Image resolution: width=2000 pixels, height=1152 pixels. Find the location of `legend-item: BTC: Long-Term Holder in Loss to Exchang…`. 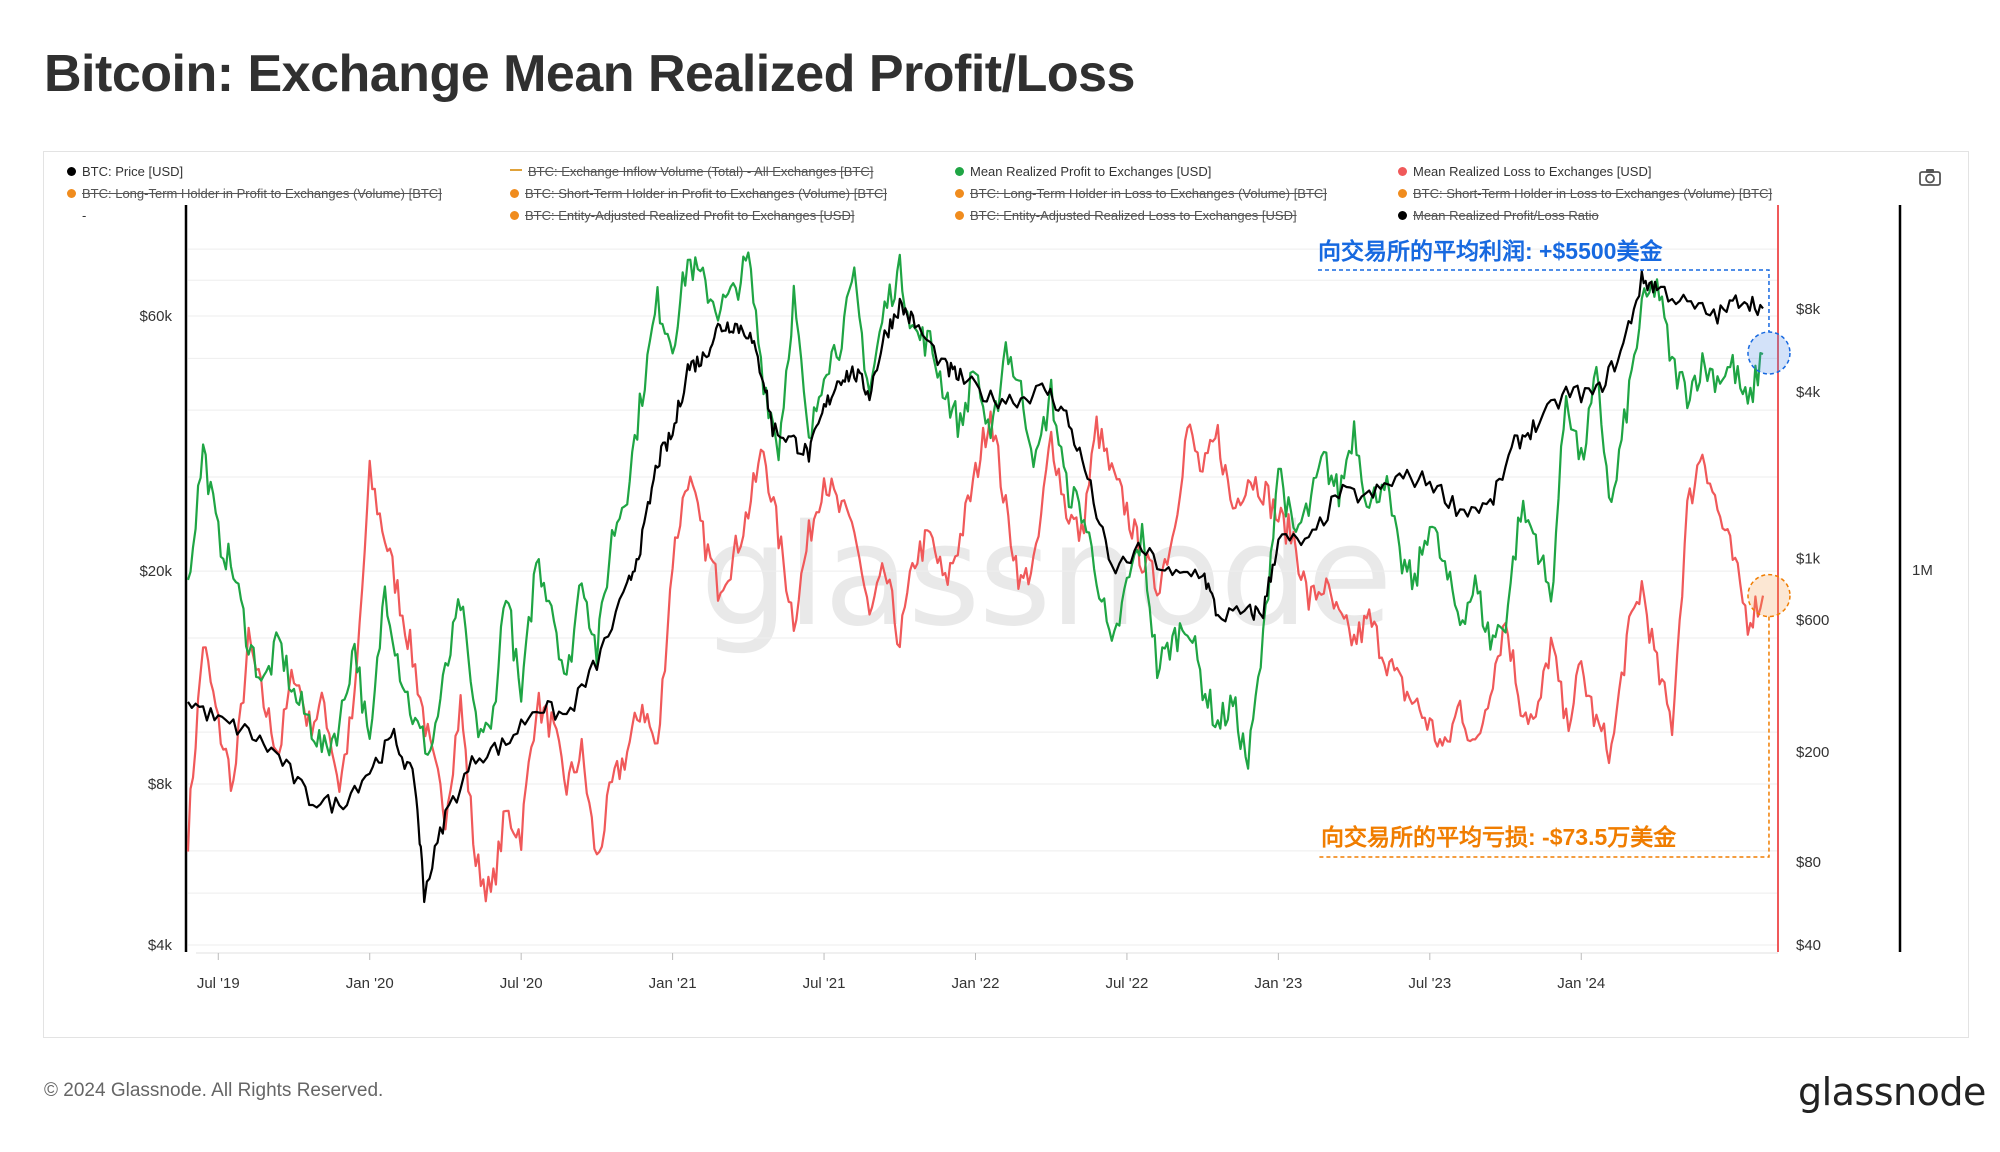

legend-item: BTC: Long-Term Holder in Loss to Exchang… is located at coordinates (1141, 194).